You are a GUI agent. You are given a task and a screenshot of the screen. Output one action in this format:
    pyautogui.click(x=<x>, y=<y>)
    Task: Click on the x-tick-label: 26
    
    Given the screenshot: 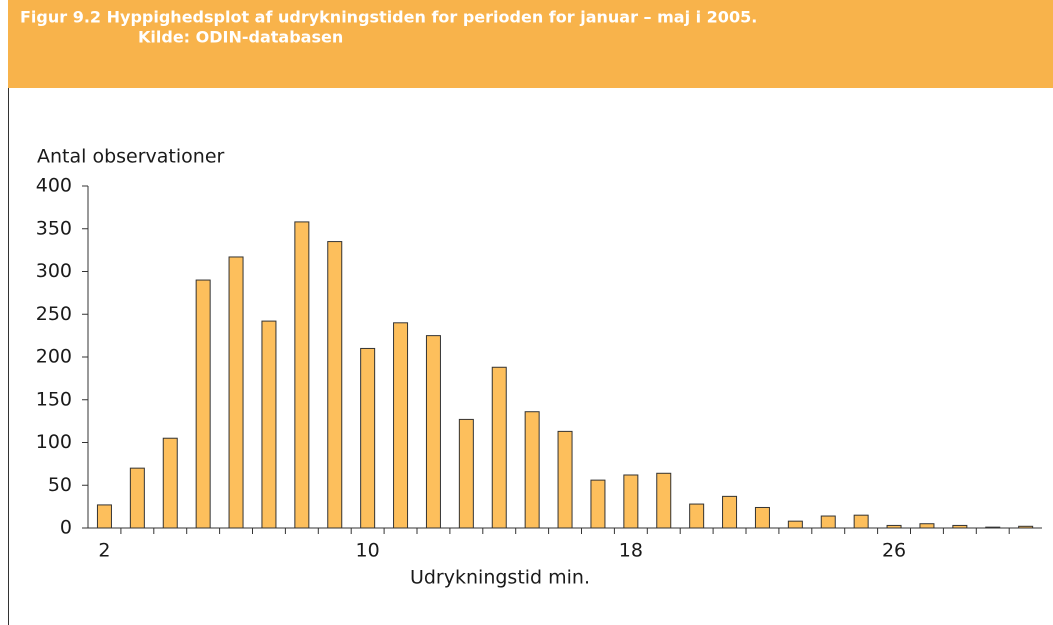 What is the action you would take?
    pyautogui.click(x=894, y=551)
    